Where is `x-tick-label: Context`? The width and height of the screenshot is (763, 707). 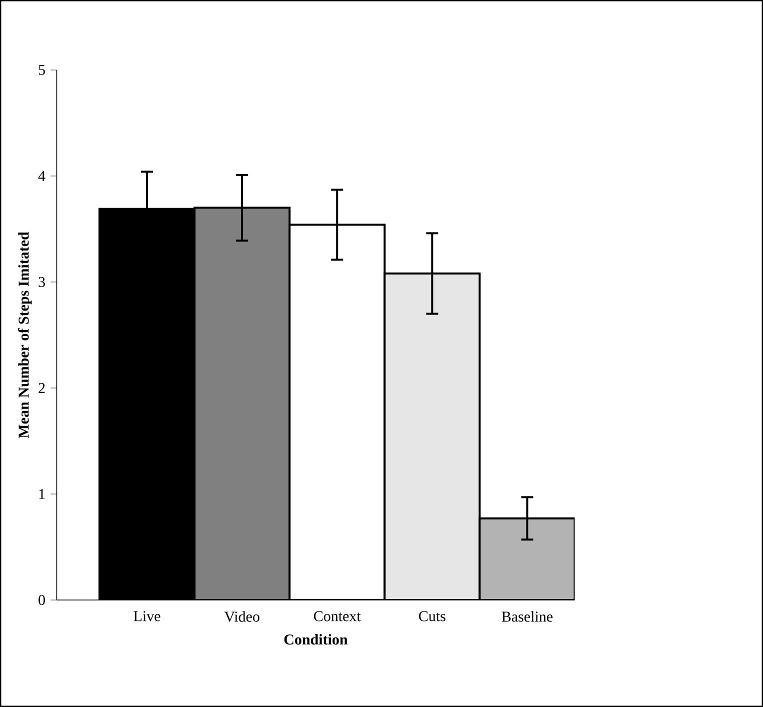
x-tick-label: Context is located at coordinates (337, 616).